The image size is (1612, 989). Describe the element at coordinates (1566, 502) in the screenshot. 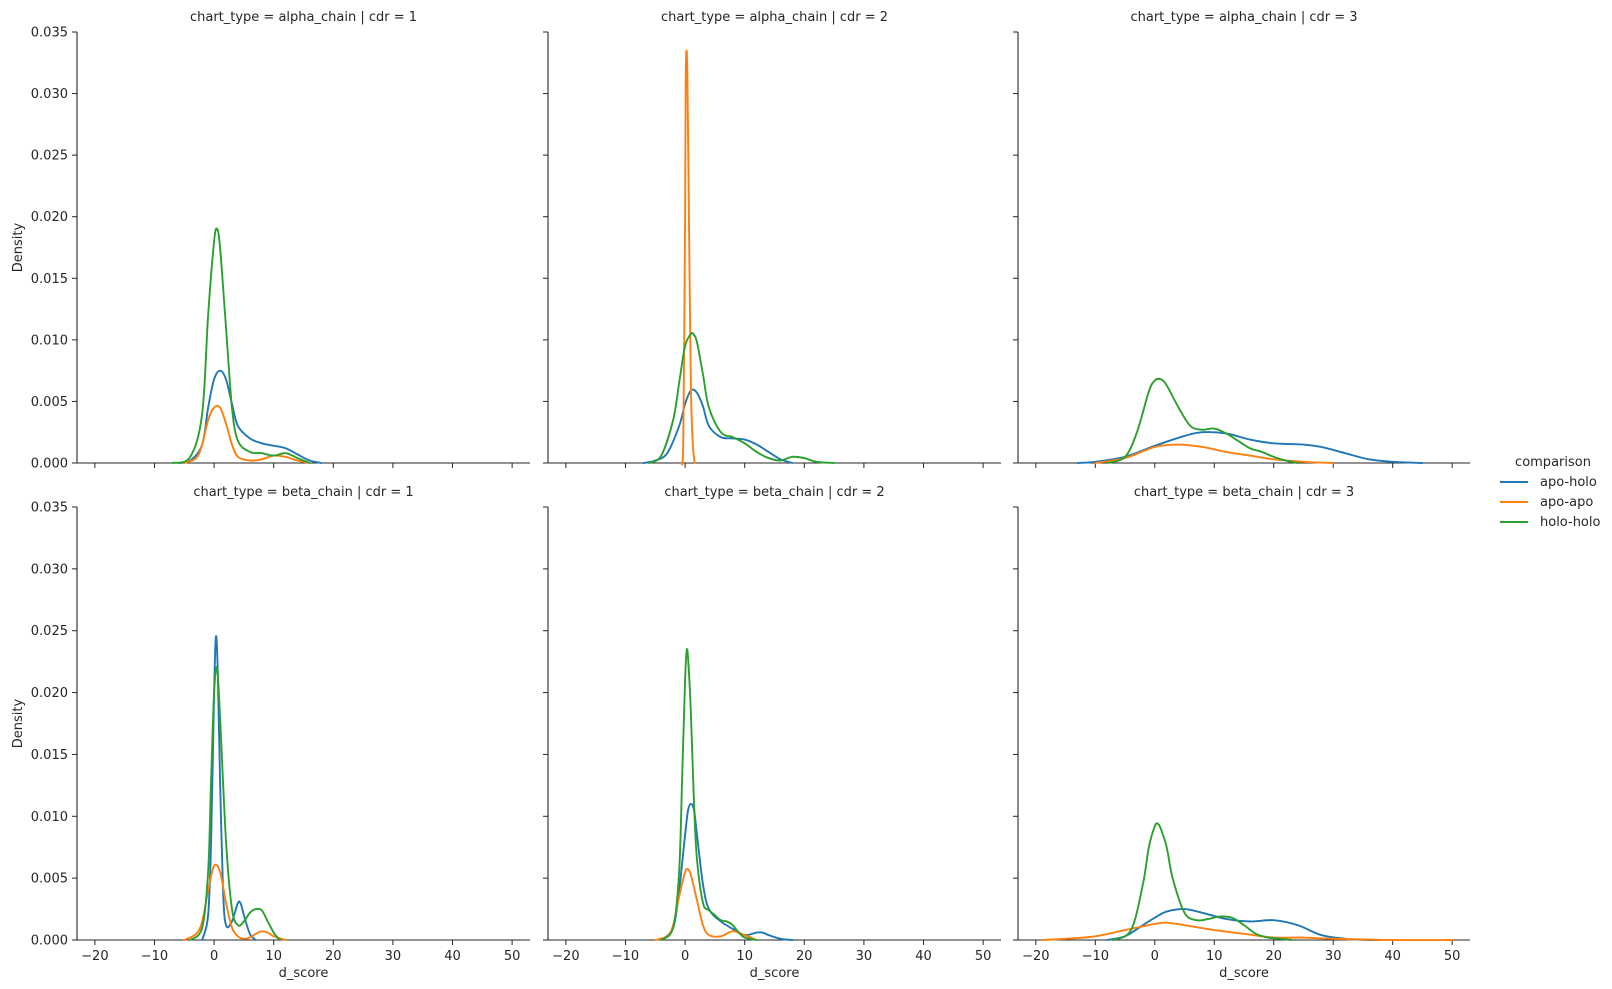

I see `legend-label-apo-apo: apo-apo` at that location.